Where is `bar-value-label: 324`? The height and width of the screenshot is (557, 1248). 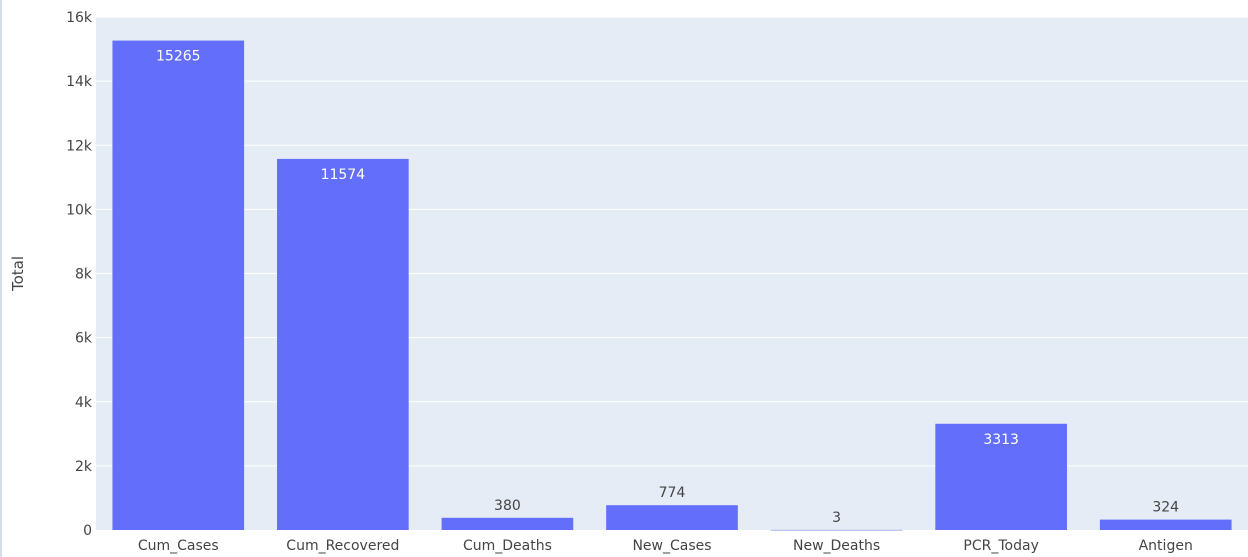
bar-value-label: 324 is located at coordinates (1165, 508).